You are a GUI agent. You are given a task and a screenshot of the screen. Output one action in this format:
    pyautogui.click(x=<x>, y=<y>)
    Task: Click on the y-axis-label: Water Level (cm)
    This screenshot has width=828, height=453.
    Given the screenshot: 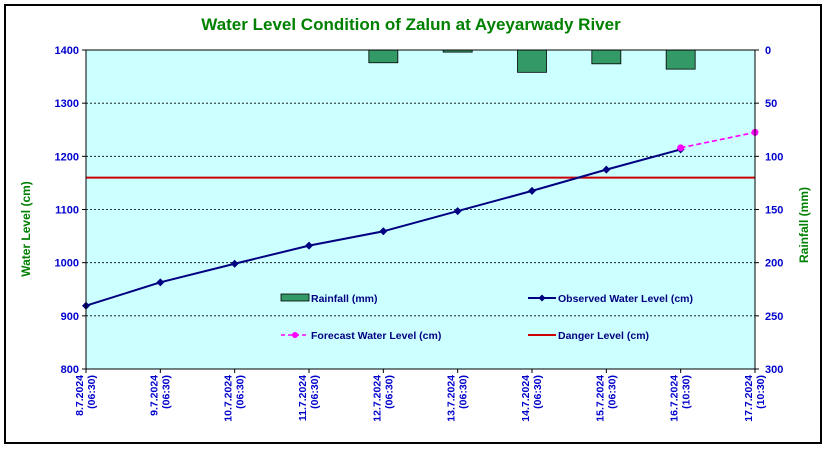 What is the action you would take?
    pyautogui.click(x=26, y=229)
    